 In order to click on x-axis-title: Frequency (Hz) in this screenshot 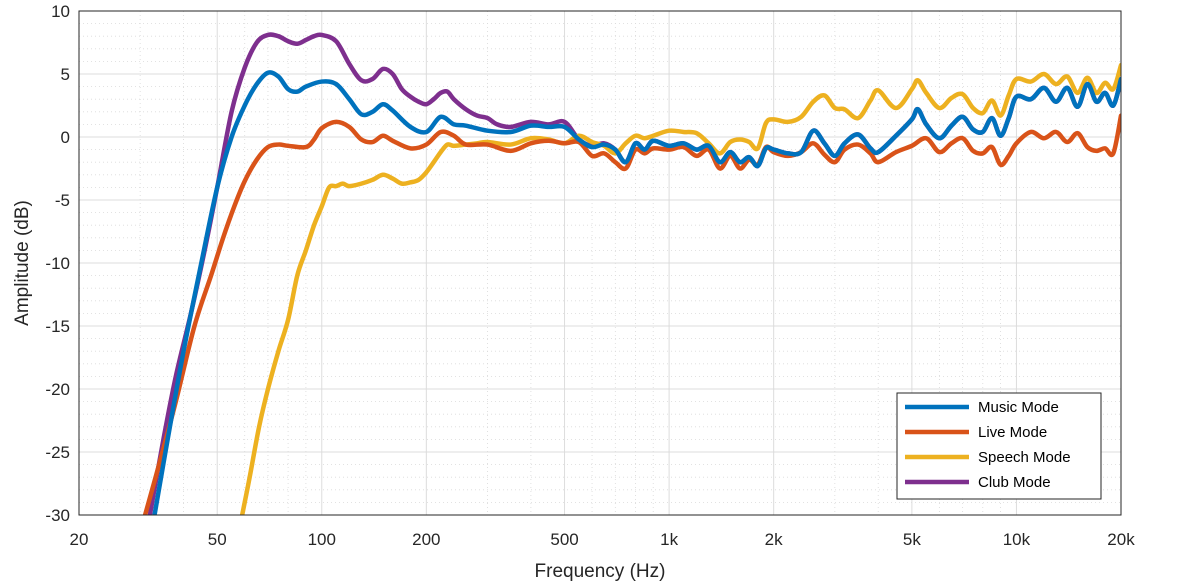, I will do `click(600, 571)`.